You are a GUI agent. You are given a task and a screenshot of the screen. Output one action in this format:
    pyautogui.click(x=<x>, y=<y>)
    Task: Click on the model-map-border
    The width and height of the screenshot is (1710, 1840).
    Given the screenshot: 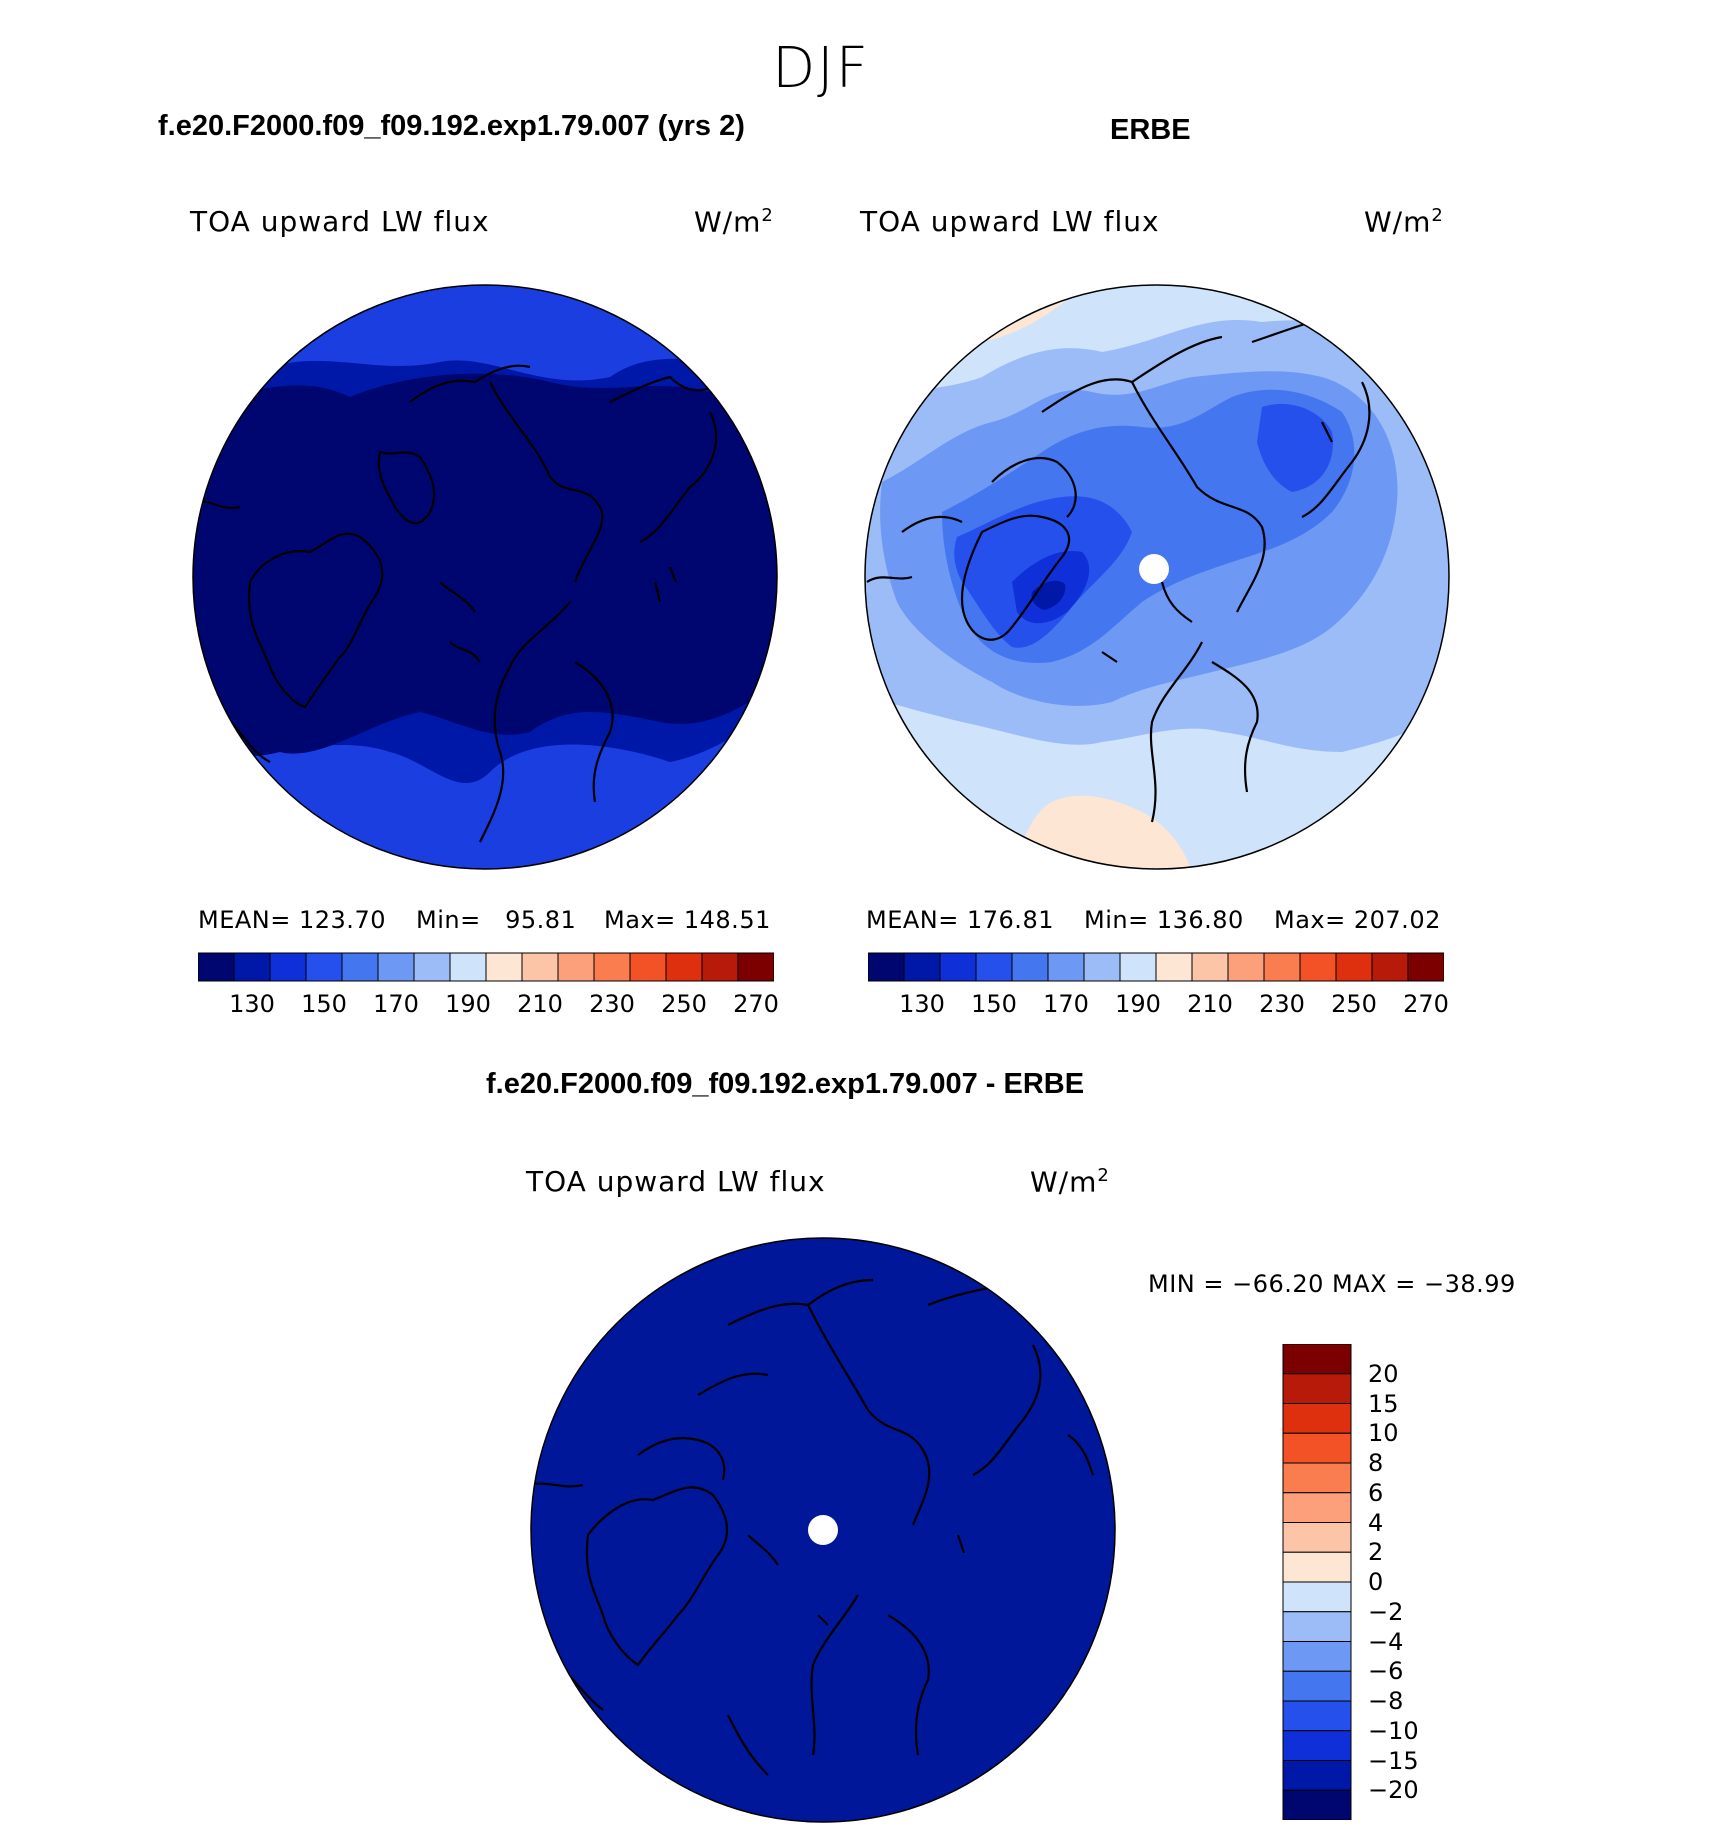 What is the action you would take?
    pyautogui.click(x=485, y=577)
    